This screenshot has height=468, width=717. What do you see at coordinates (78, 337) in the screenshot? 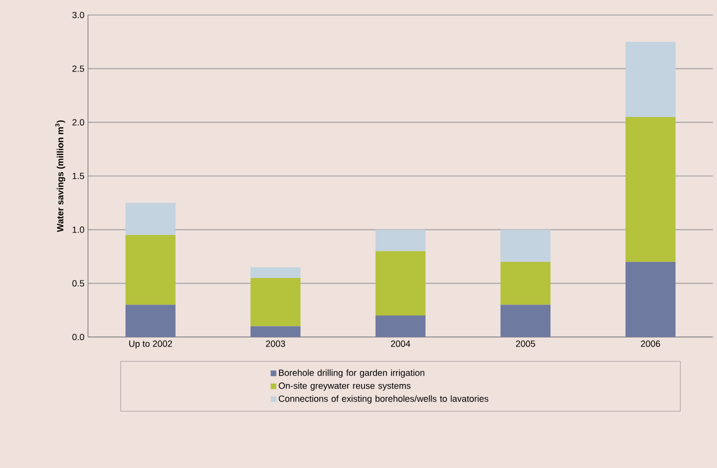
I see `y-tick-label: 0.0` at bounding box center [78, 337].